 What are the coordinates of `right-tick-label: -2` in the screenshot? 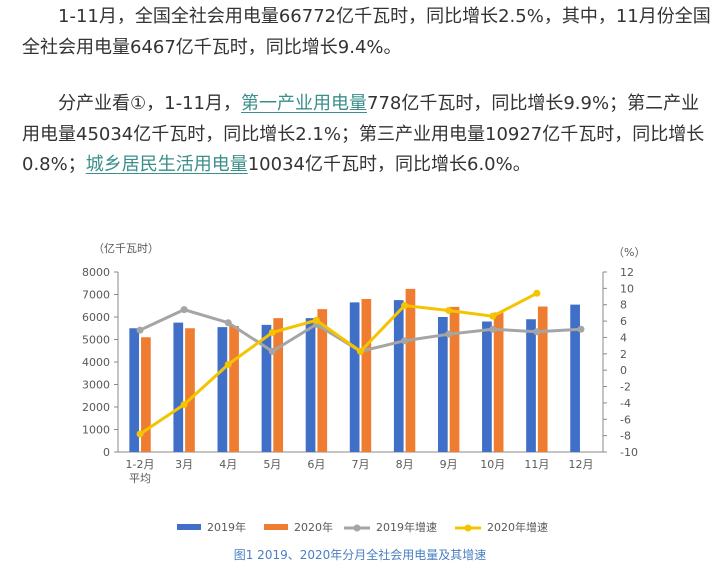 It's located at (625, 387).